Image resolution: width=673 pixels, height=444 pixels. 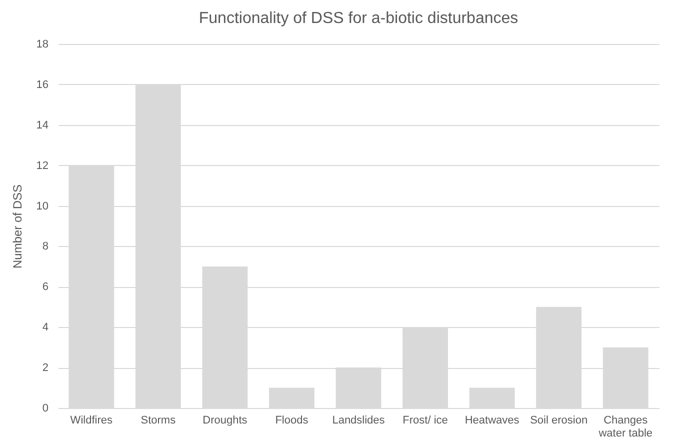 I want to click on x-tick-label: Heatwaves, so click(x=492, y=420).